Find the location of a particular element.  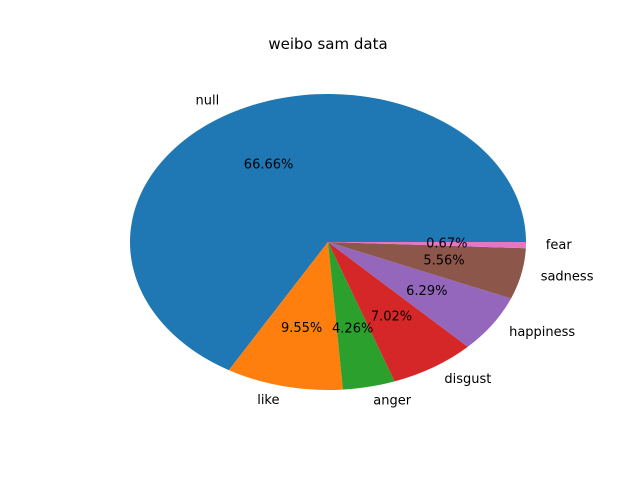

pie-slice-like is located at coordinates (285, 316).